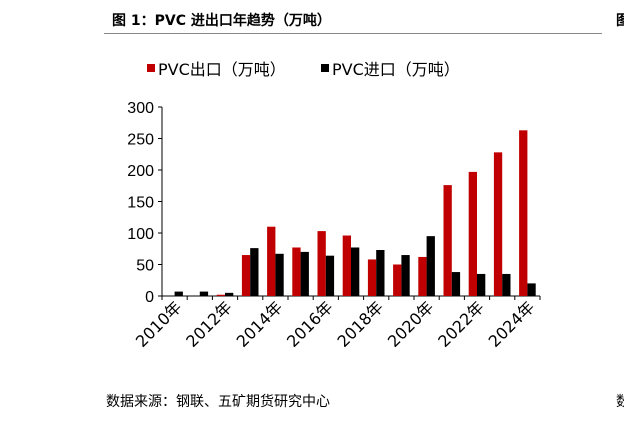 This screenshot has width=624, height=421. I want to click on chart-legend: PVC出口（万吨） PVC进口（万吨）, so click(303, 69).